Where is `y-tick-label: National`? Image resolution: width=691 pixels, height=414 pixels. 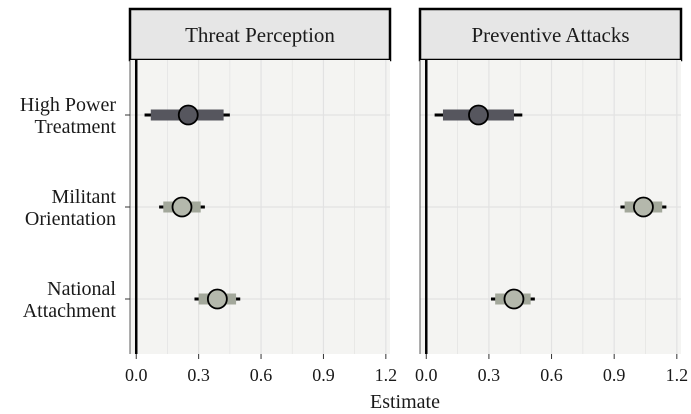
y-tick-label: National is located at coordinates (81, 289).